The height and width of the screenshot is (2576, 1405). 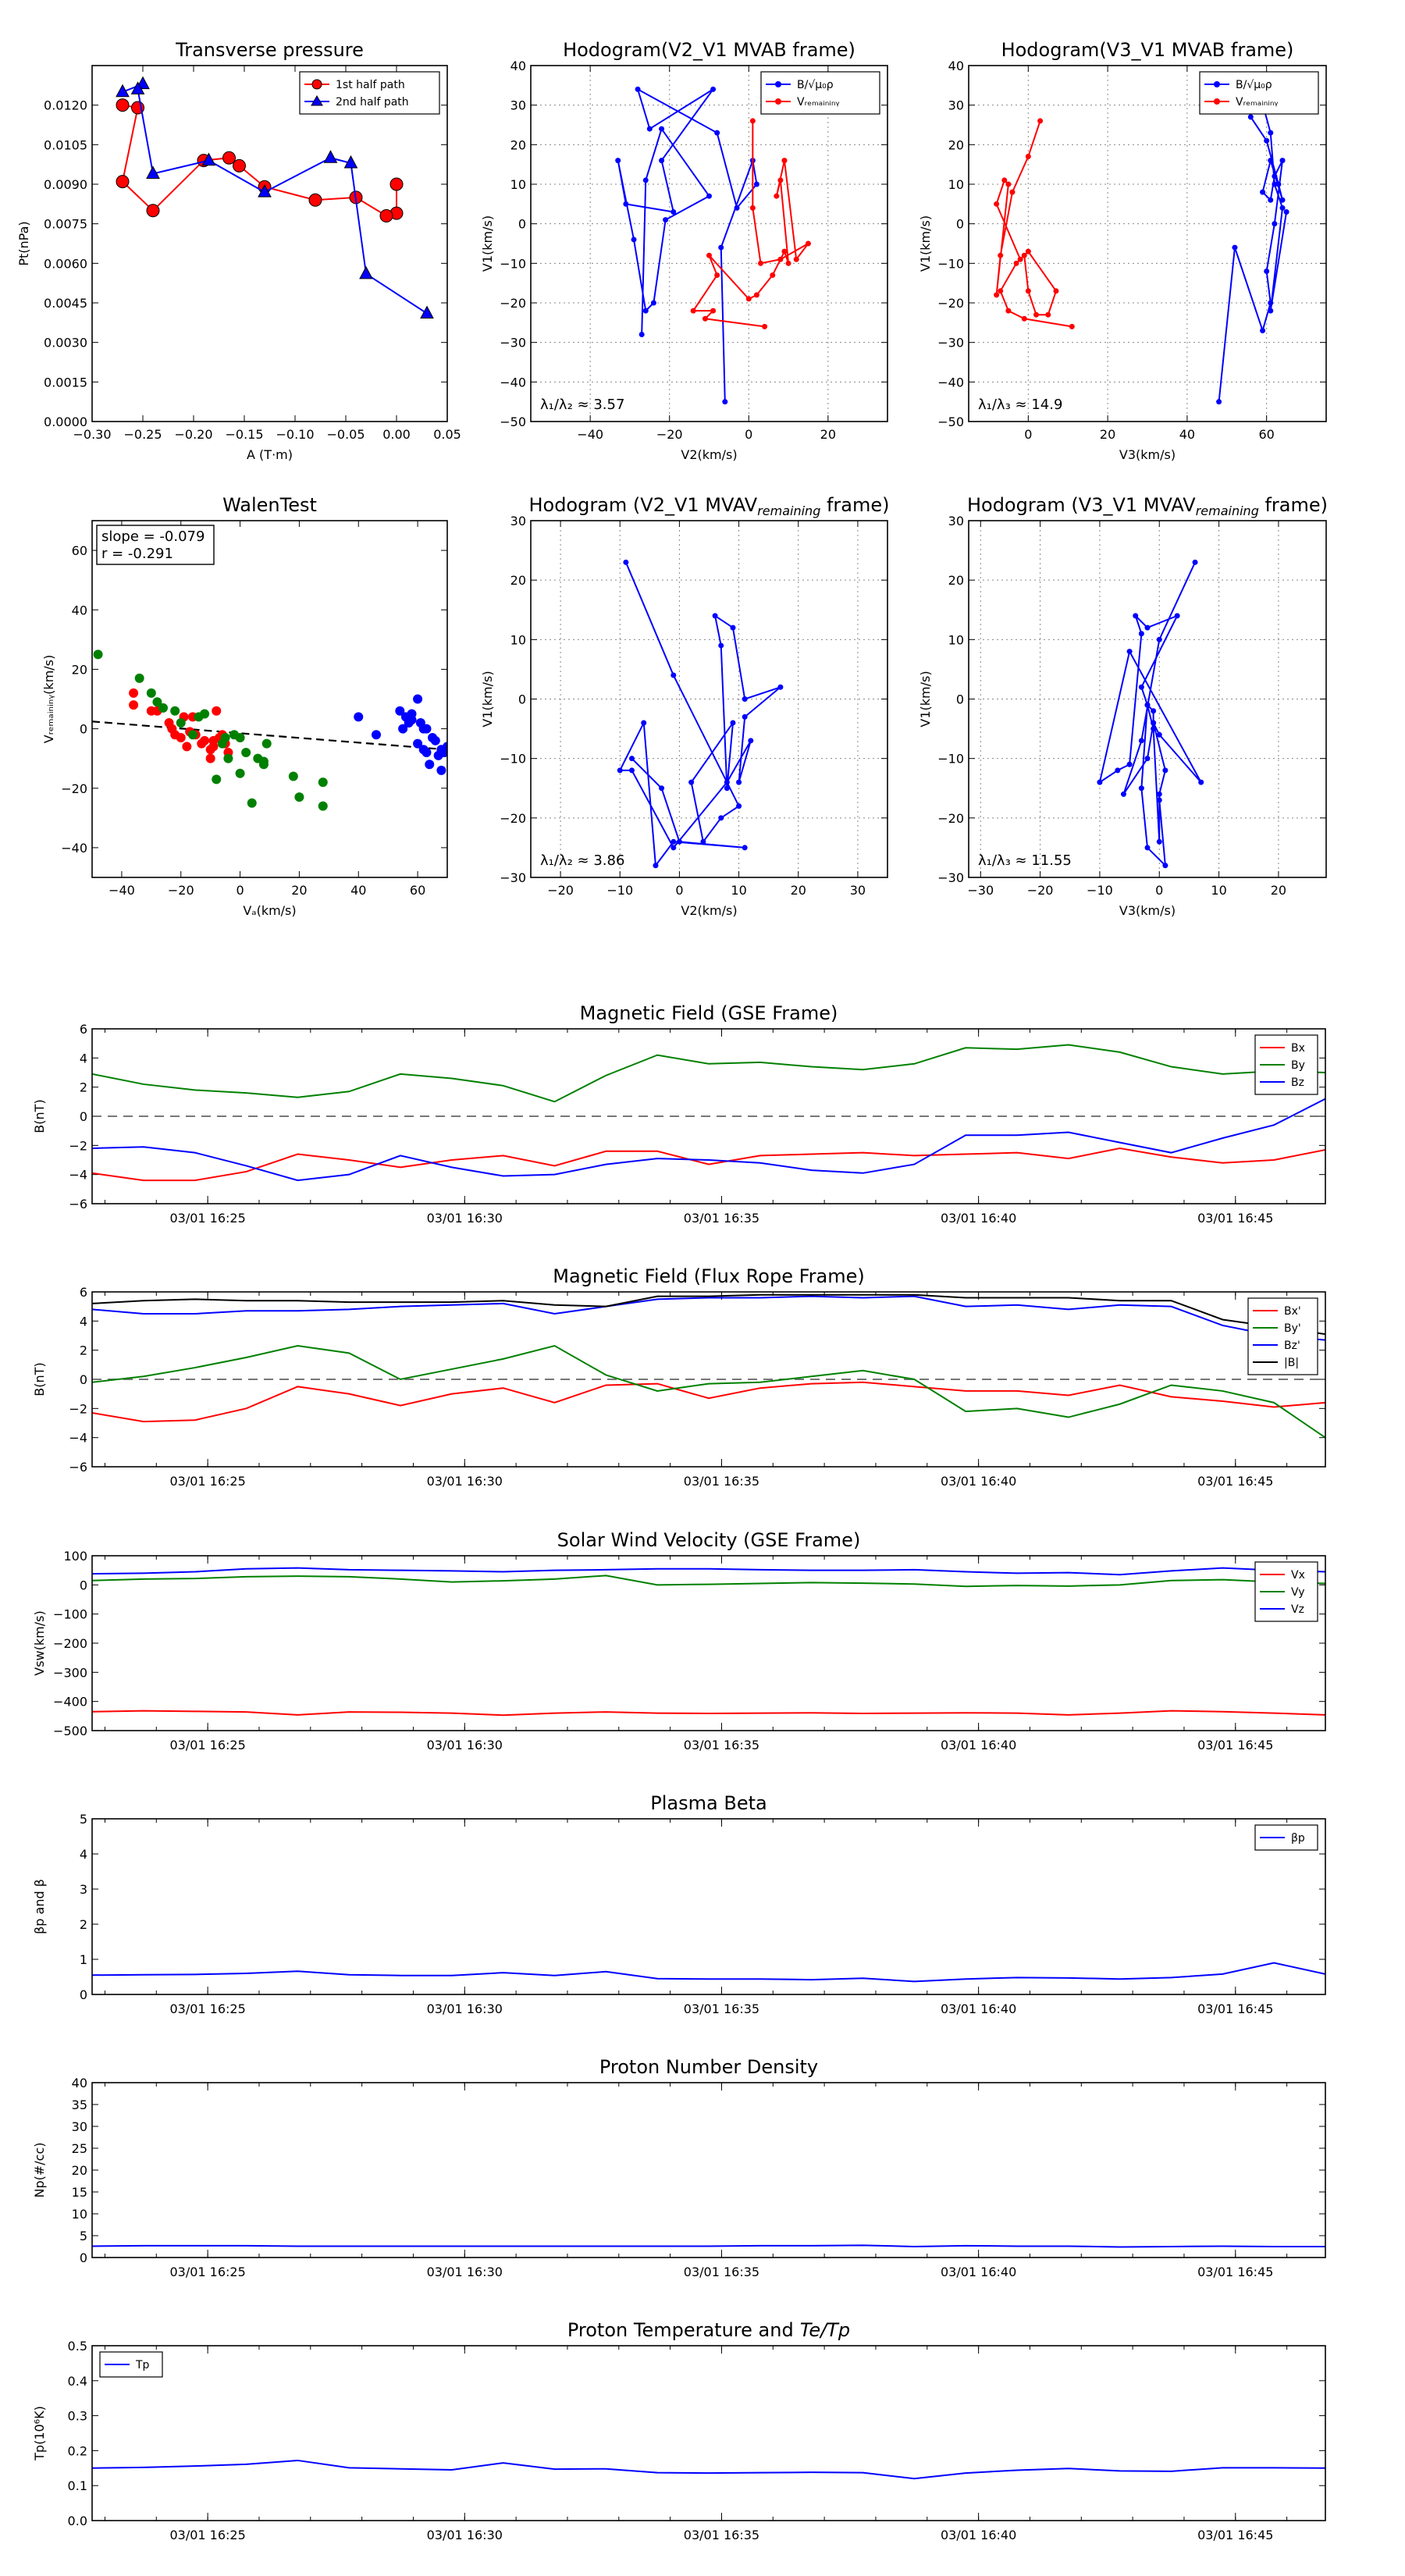 What do you see at coordinates (721, 1218) in the screenshot?
I see `x-tick-label: 03/01 16:35` at bounding box center [721, 1218].